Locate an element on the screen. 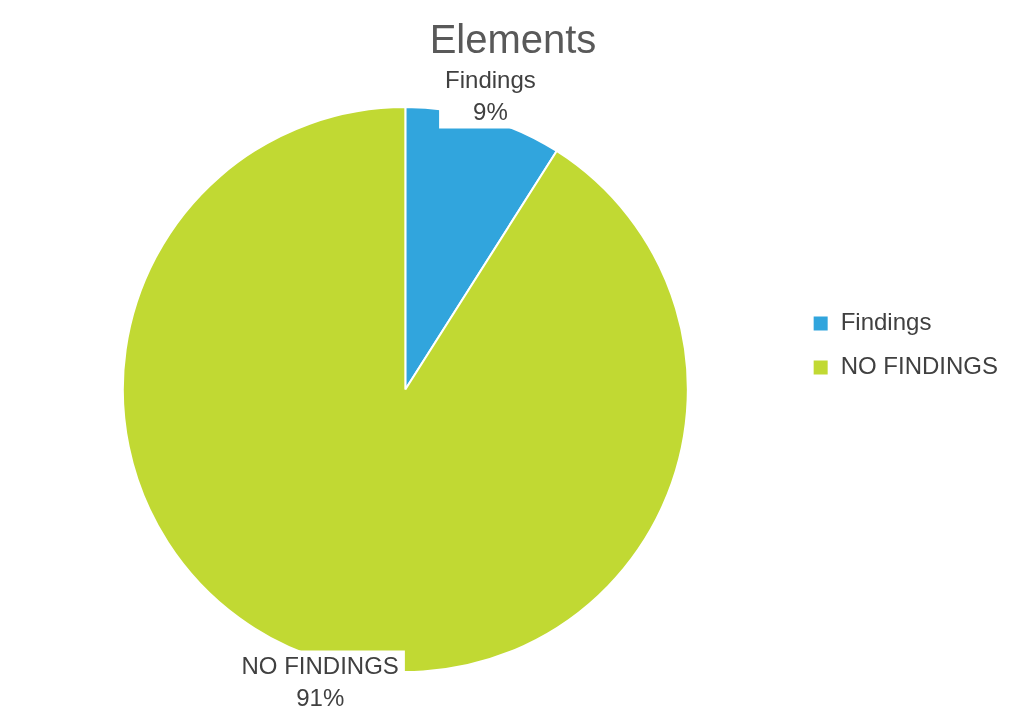  legend-label: NO FINDINGS is located at coordinates (919, 366).